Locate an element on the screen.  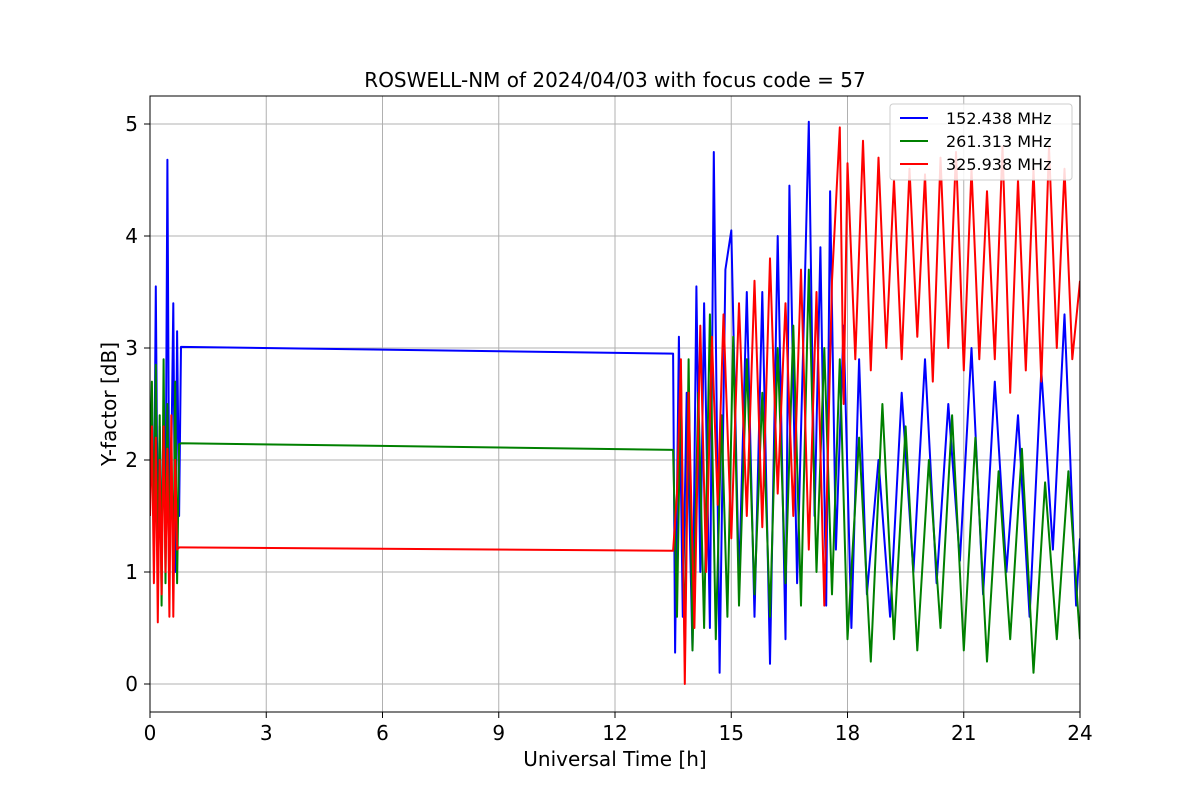
y-tick-label: 2 is located at coordinates (131, 460).